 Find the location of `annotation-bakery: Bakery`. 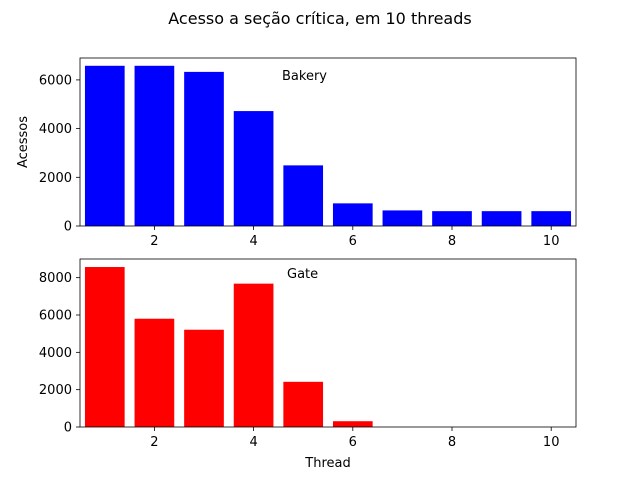

annotation-bakery: Bakery is located at coordinates (304, 76).